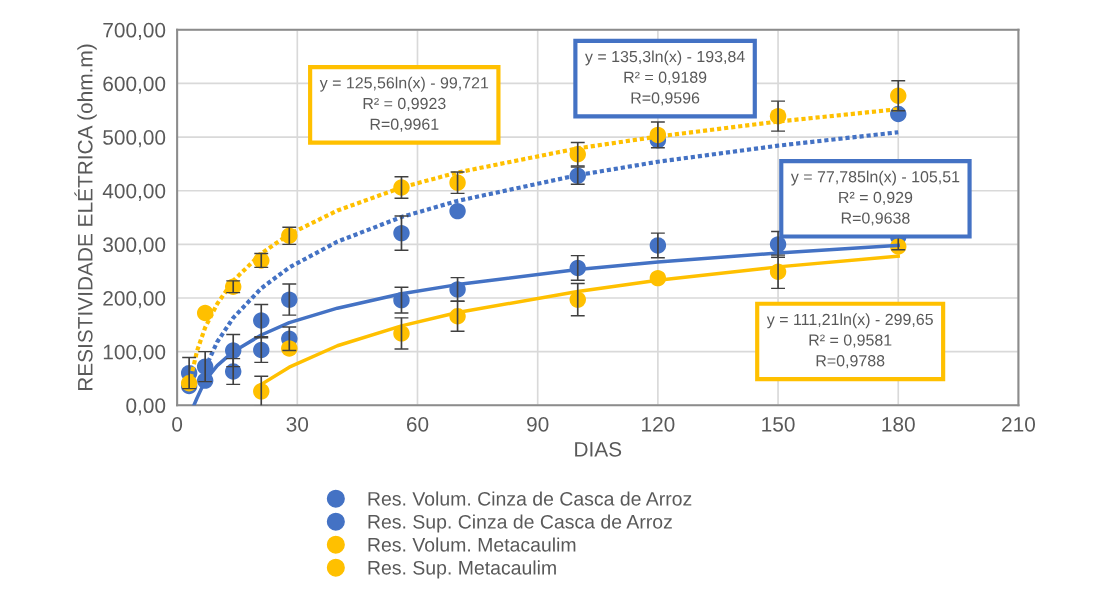  What do you see at coordinates (538, 424) in the screenshot?
I see `x-tick-label: 90` at bounding box center [538, 424].